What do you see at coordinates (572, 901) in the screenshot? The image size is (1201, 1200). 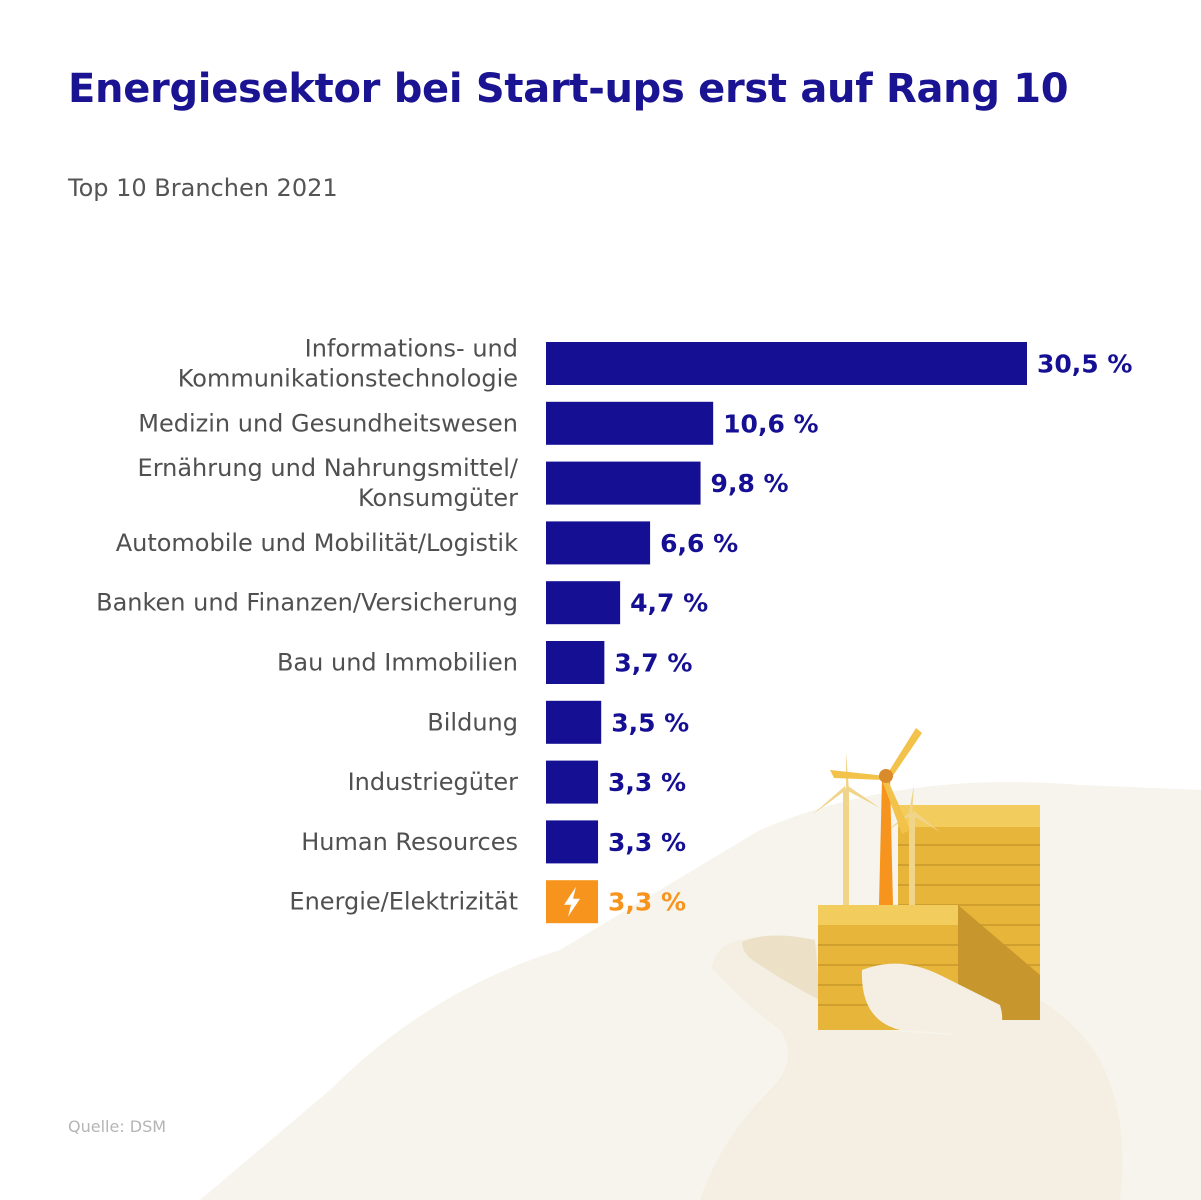 I see `lightning-bolt-icon` at bounding box center [572, 901].